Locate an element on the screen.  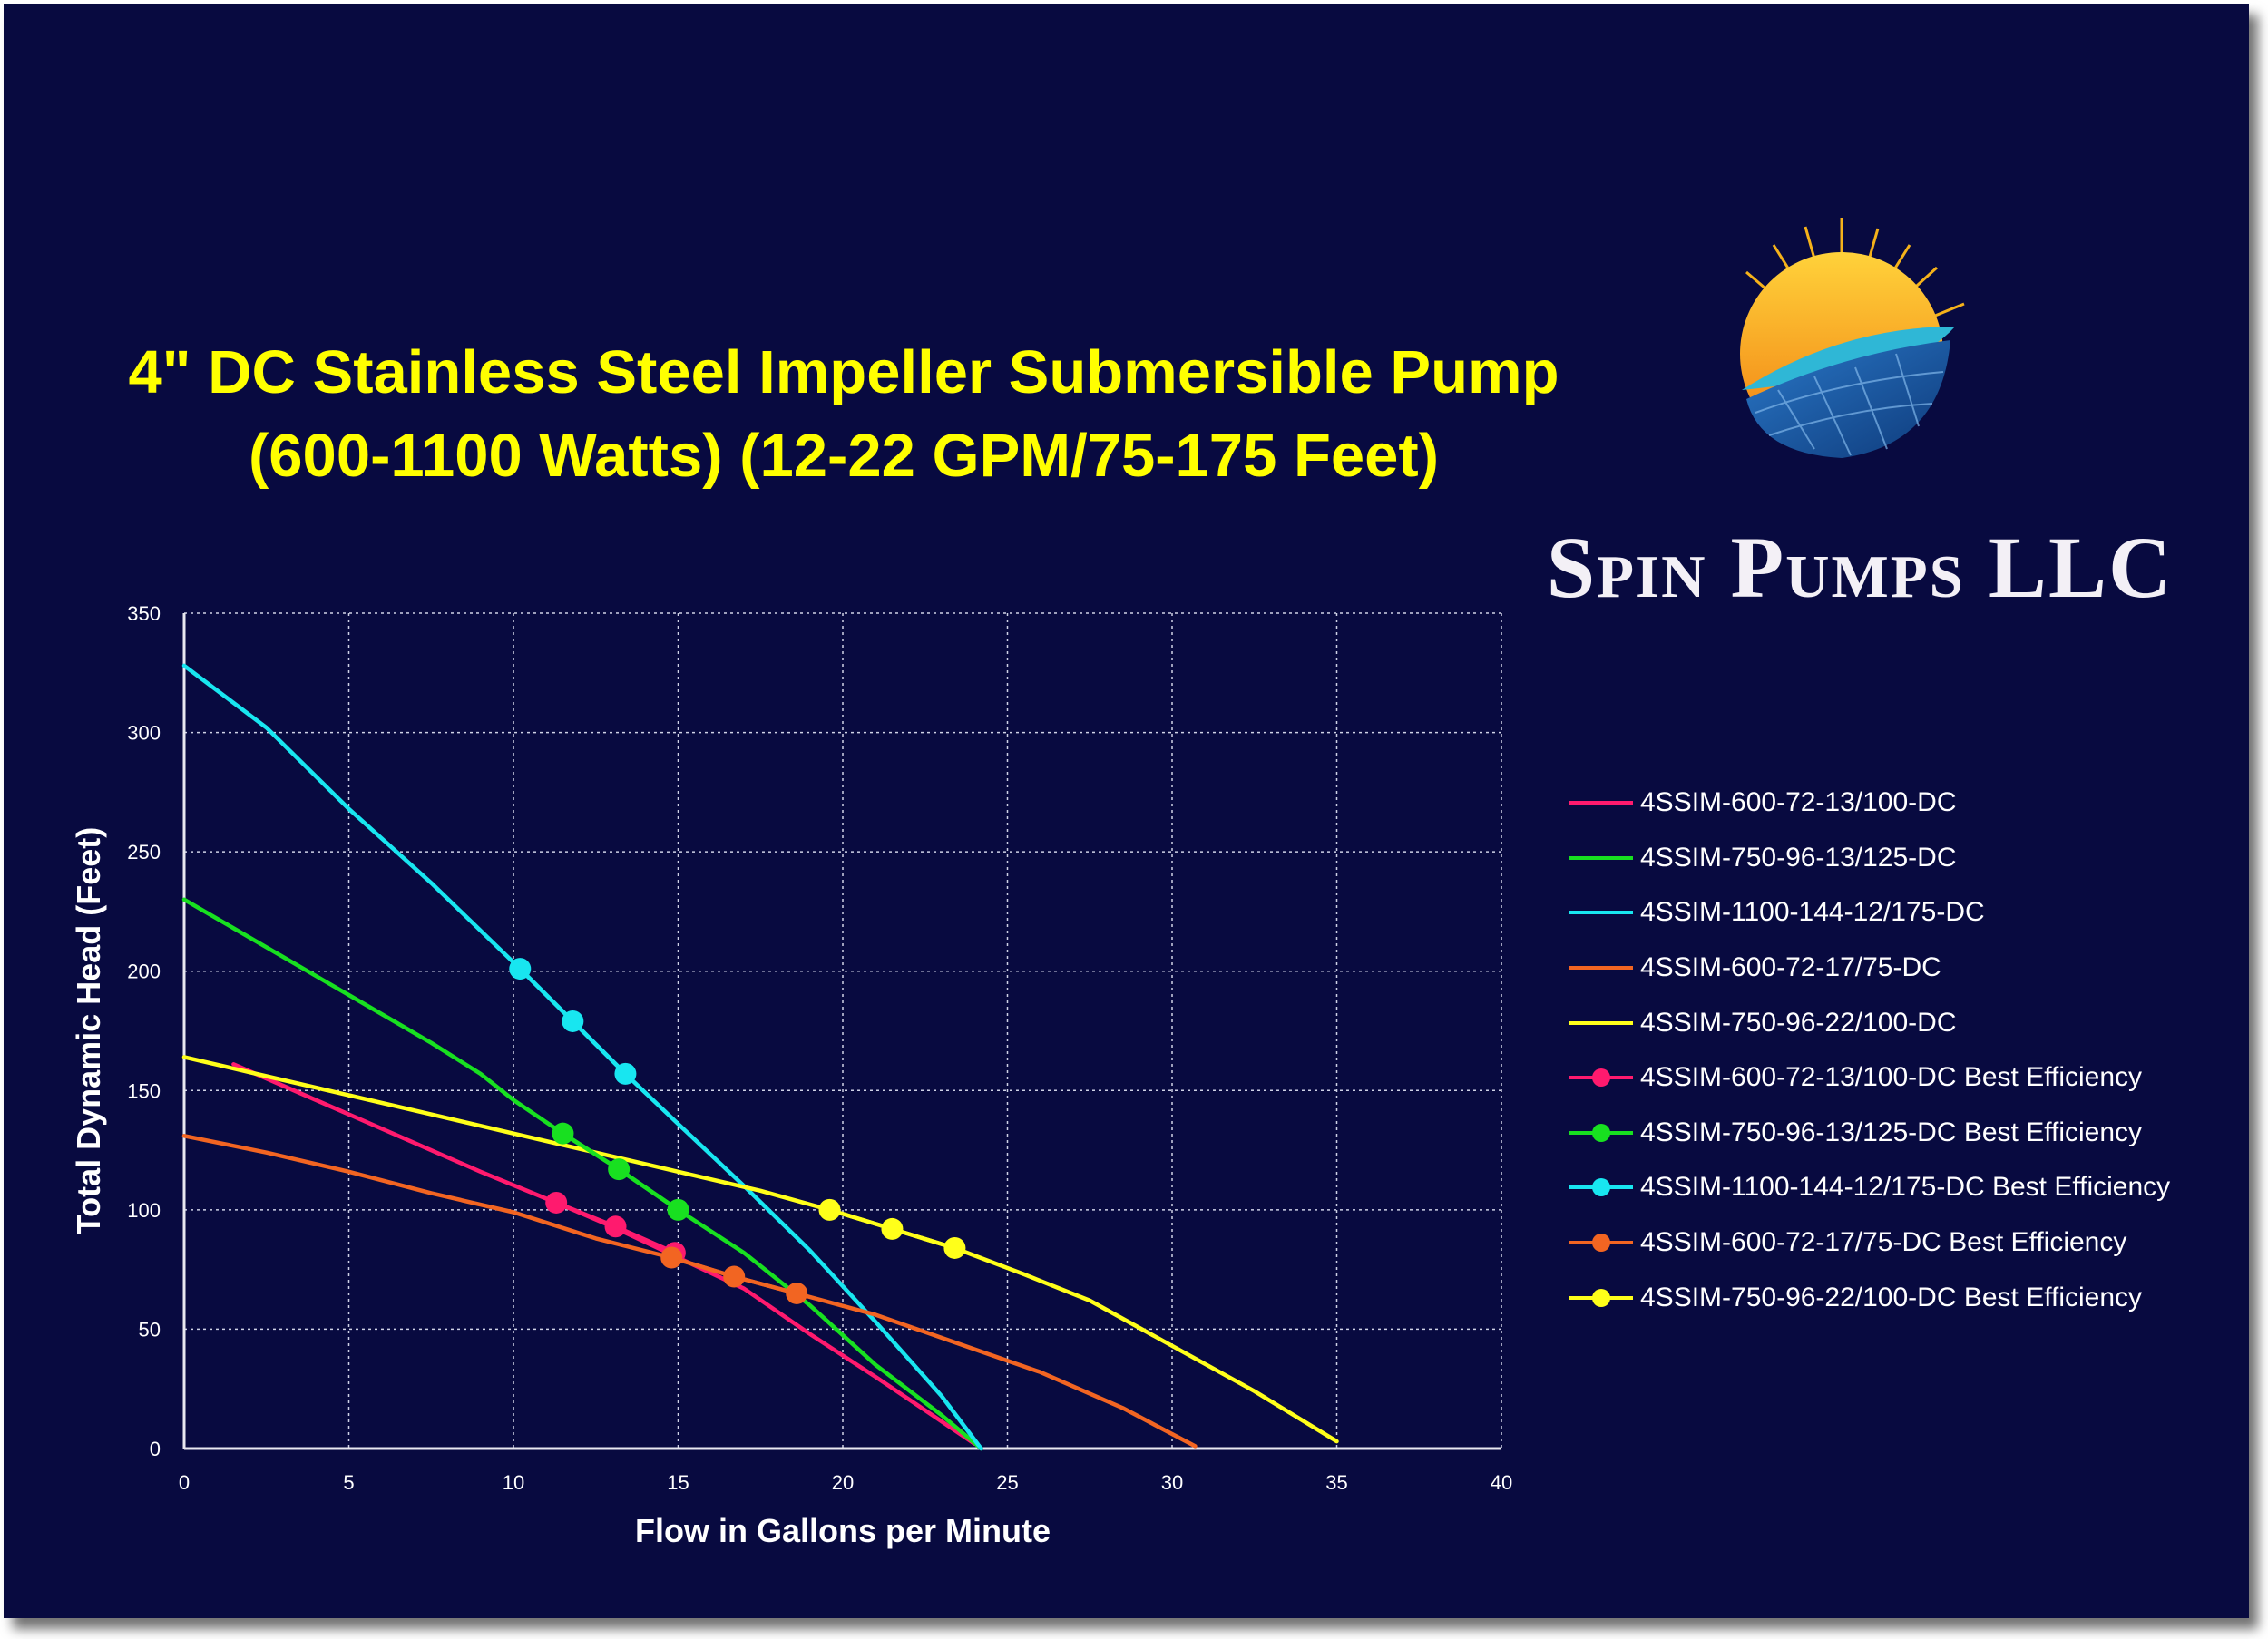
x-tick-label: 15 is located at coordinates (678, 1482).